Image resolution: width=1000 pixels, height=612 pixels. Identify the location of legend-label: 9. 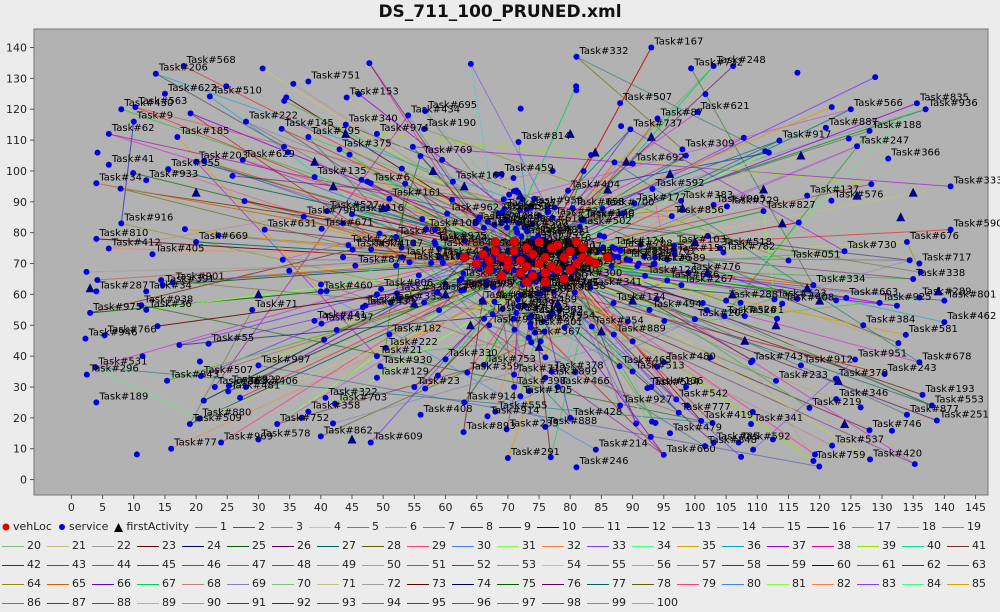
(527, 526).